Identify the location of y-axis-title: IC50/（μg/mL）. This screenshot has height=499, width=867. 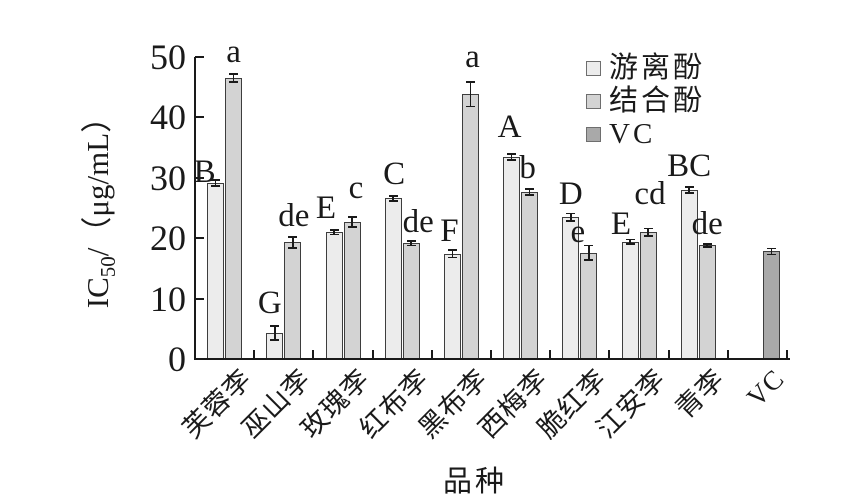
(100, 205).